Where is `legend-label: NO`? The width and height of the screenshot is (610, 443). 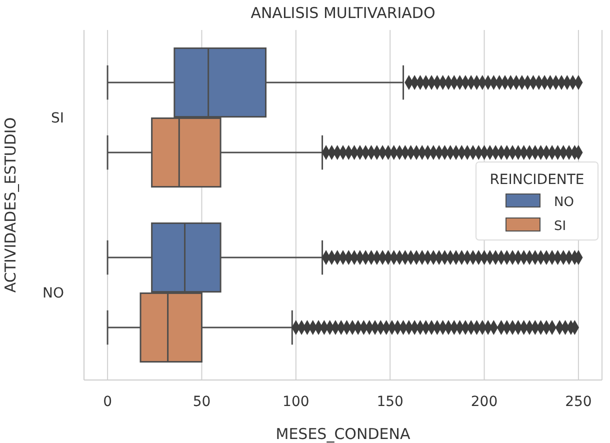
legend-label: NO is located at coordinates (564, 202).